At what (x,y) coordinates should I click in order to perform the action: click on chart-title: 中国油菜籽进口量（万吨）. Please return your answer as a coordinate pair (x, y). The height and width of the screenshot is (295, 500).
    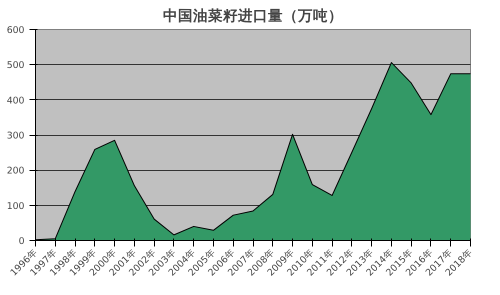
    Looking at the image, I should click on (253, 16).